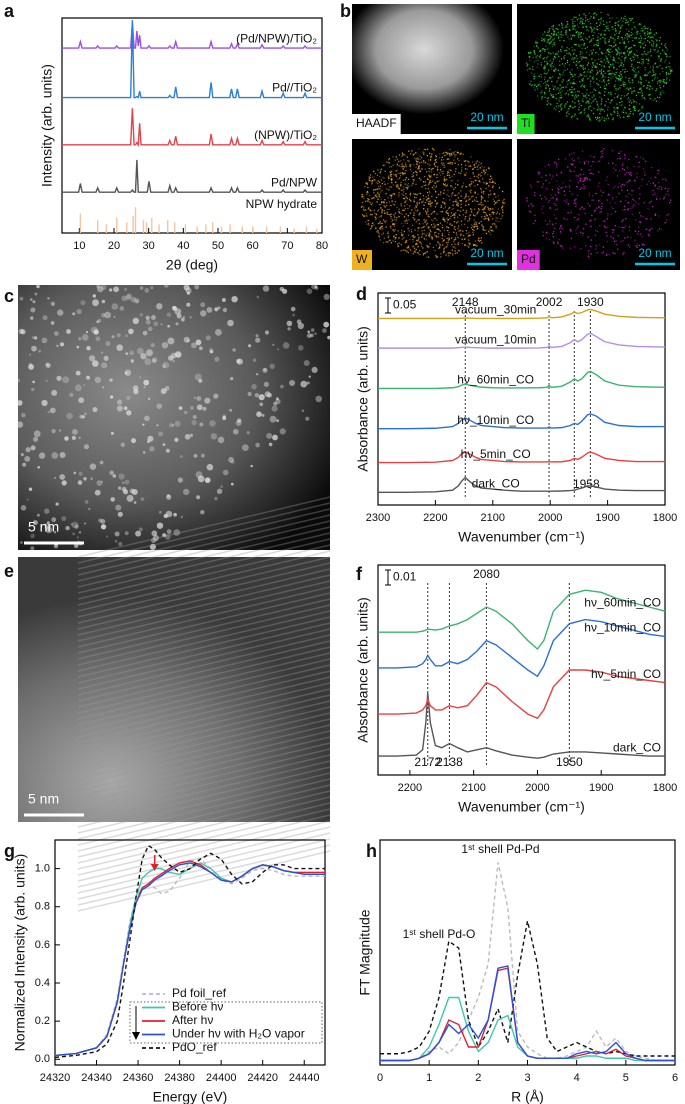  I want to click on panel-letter: b, so click(345, 11).